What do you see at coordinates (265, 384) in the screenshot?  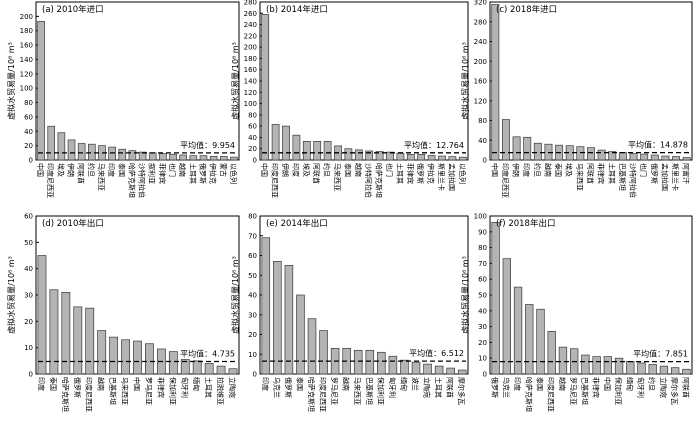 I see `category-label: 印度` at bounding box center [265, 384].